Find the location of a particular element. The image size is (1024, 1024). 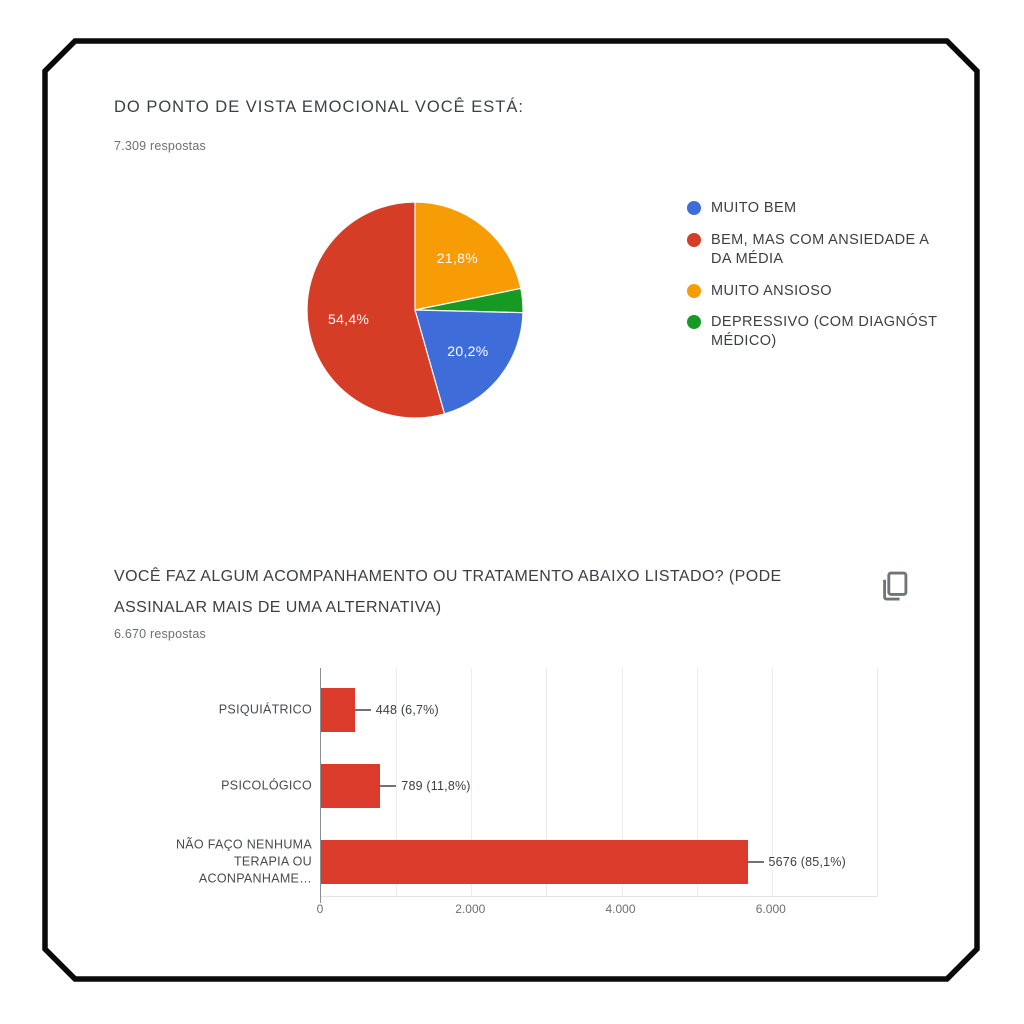

pie-slice-label: 54,4% is located at coordinates (348, 319).